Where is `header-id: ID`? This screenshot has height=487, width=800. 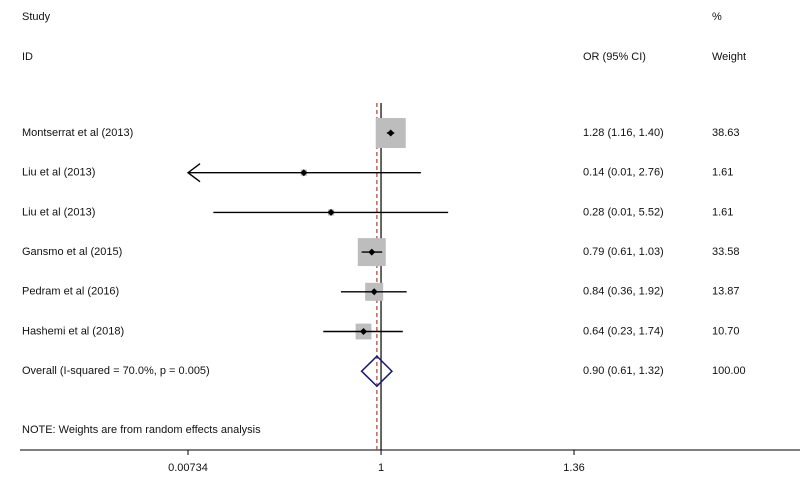 header-id: ID is located at coordinates (27, 57).